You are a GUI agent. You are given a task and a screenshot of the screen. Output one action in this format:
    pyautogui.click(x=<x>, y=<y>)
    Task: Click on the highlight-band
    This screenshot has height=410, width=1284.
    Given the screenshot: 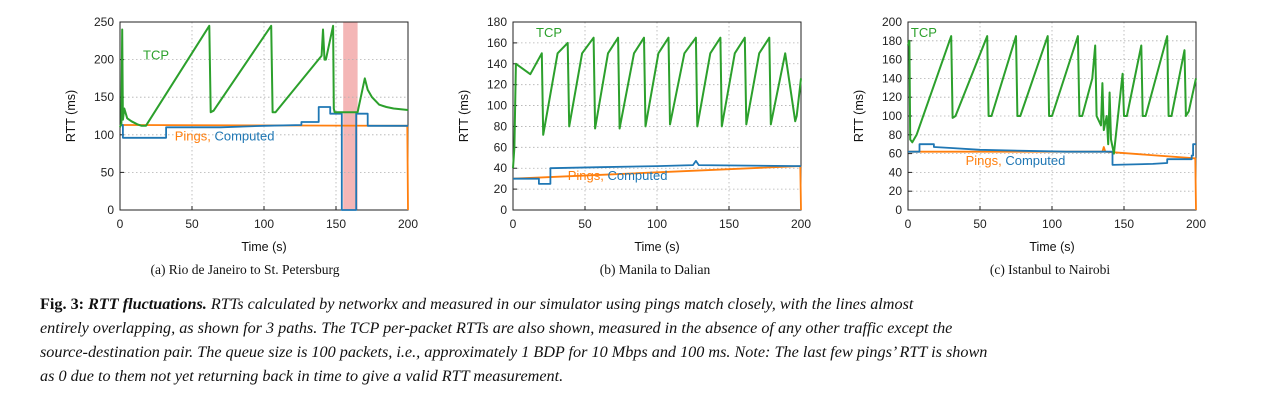 What is the action you would take?
    pyautogui.click(x=350, y=116)
    